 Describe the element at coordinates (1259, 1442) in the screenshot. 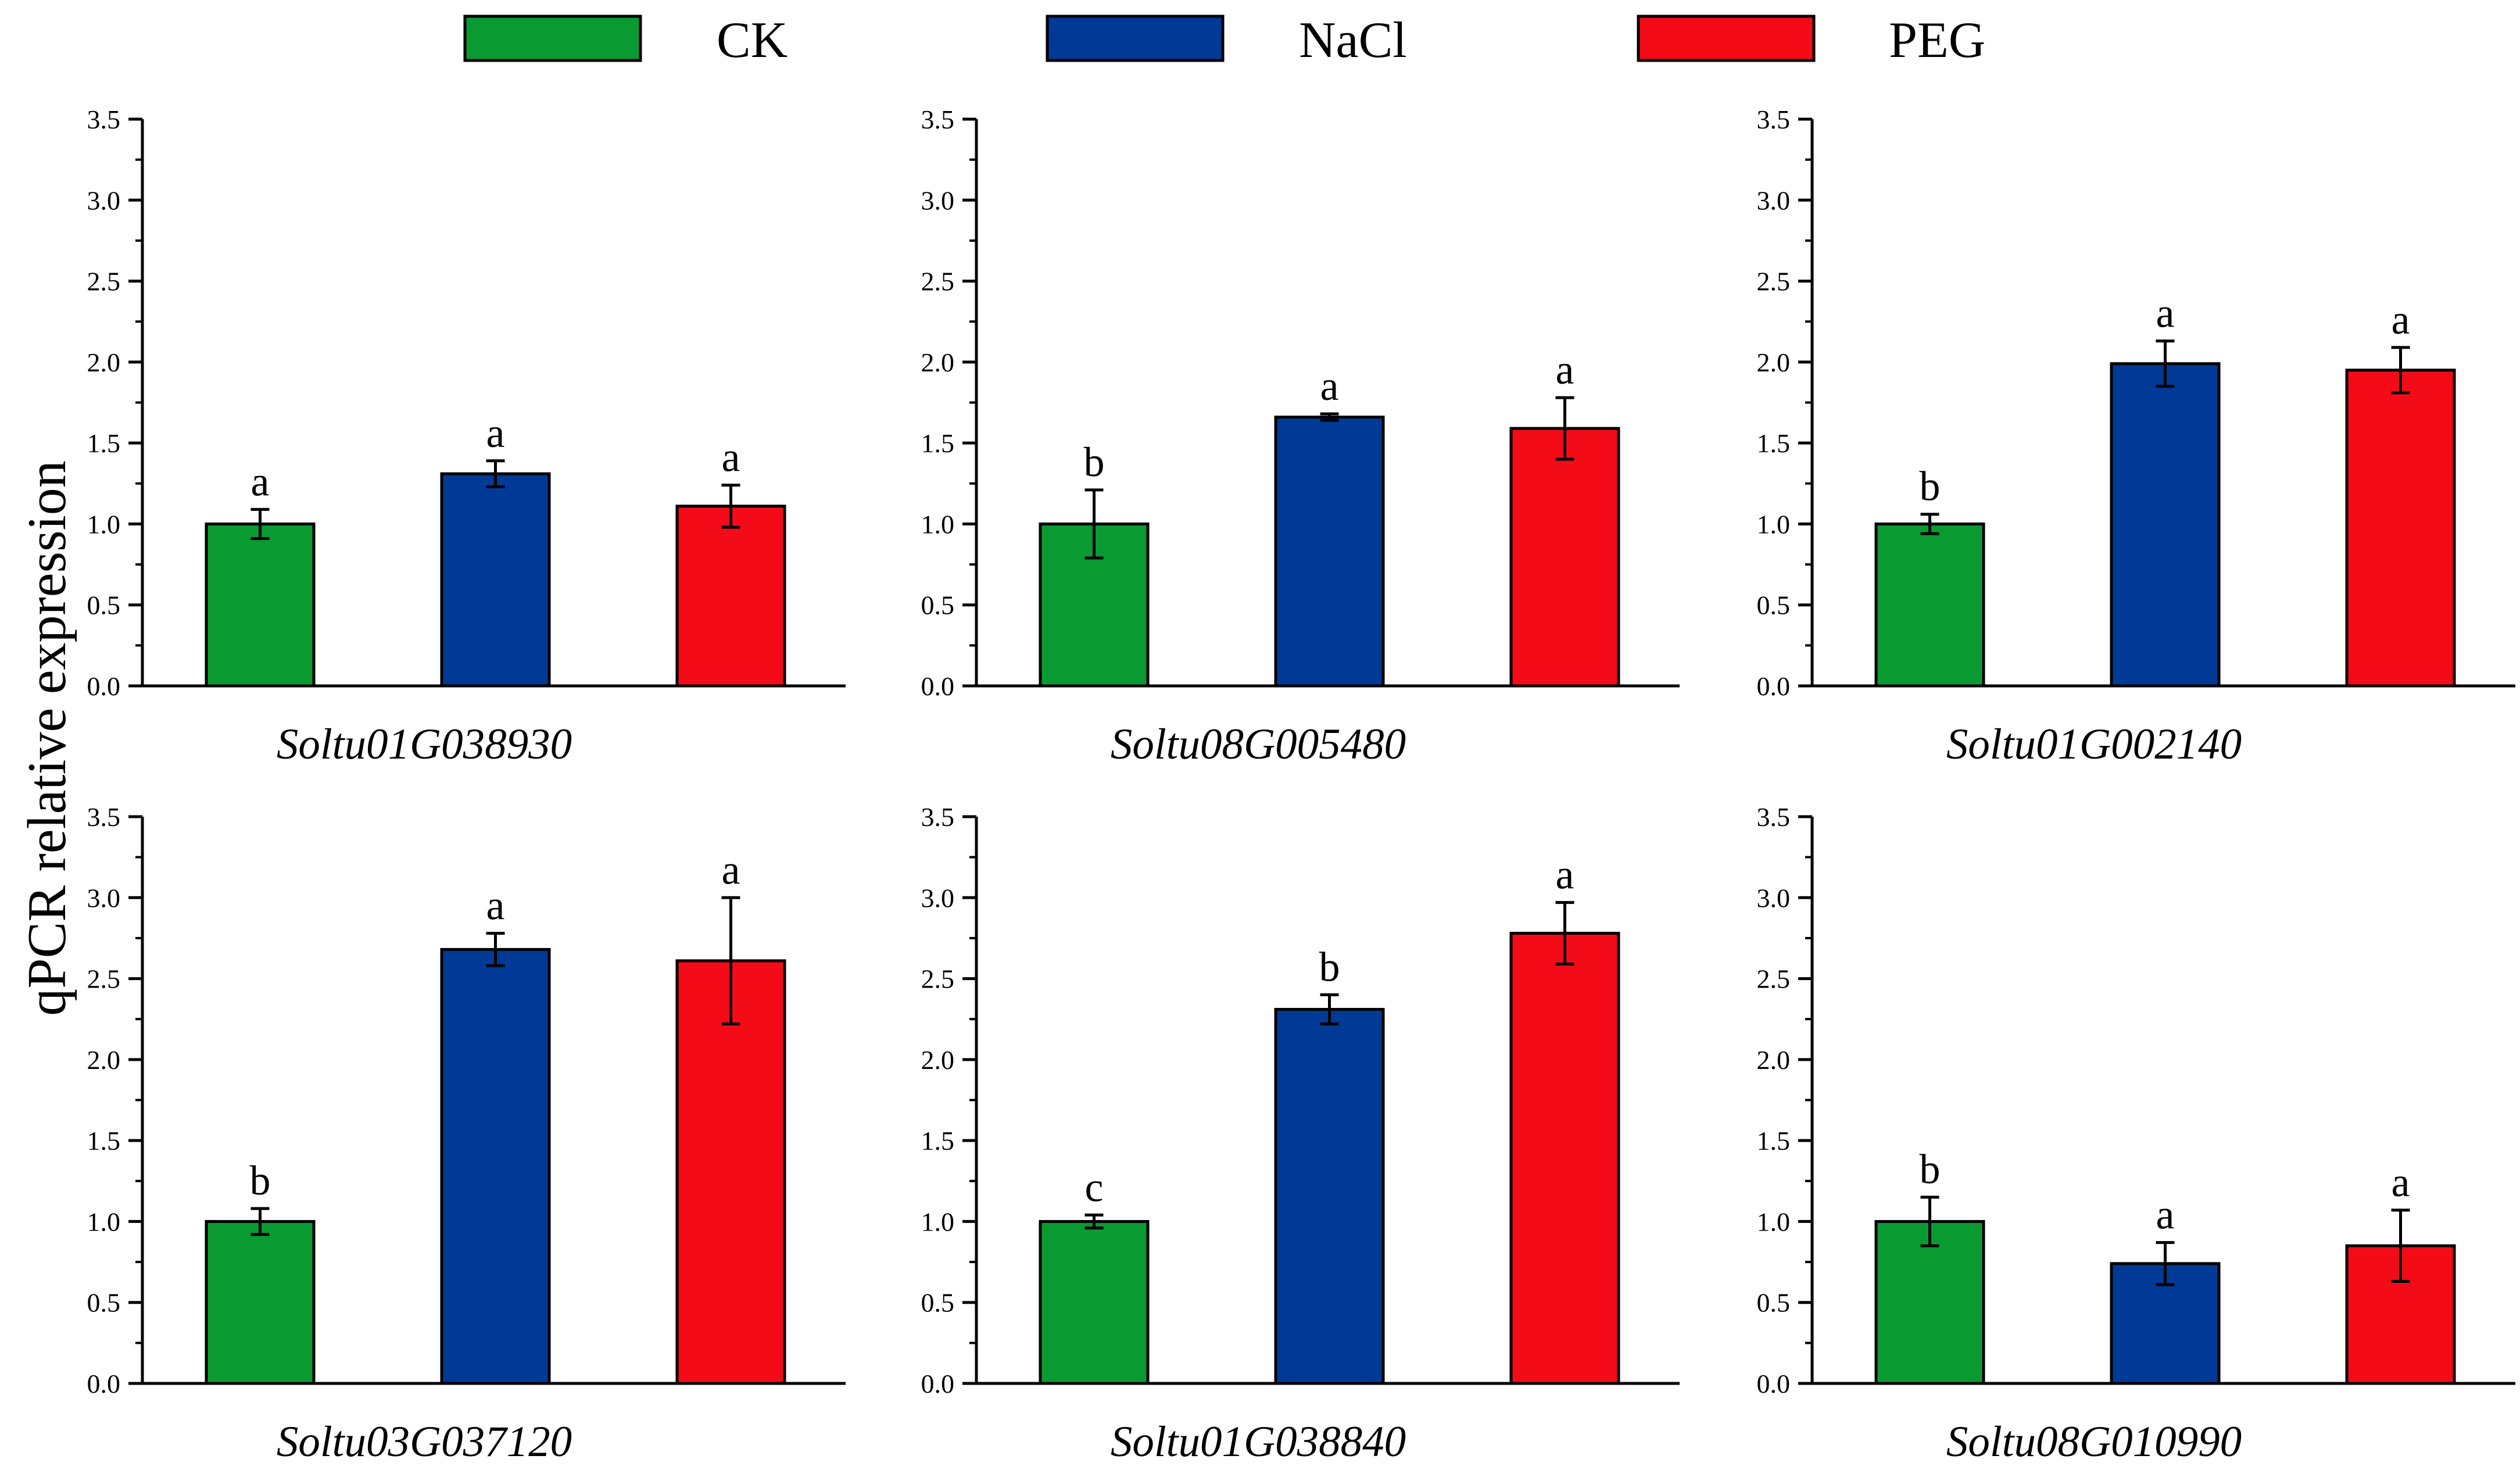

I see `gene-name-label: Soltu01G038840` at that location.